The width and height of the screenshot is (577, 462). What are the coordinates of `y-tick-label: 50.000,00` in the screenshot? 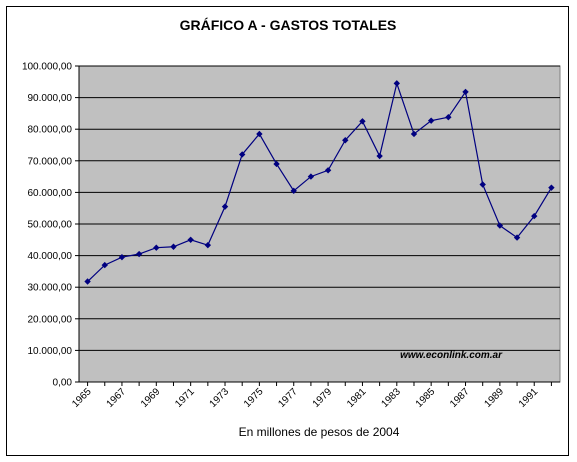 It's located at (50, 225).